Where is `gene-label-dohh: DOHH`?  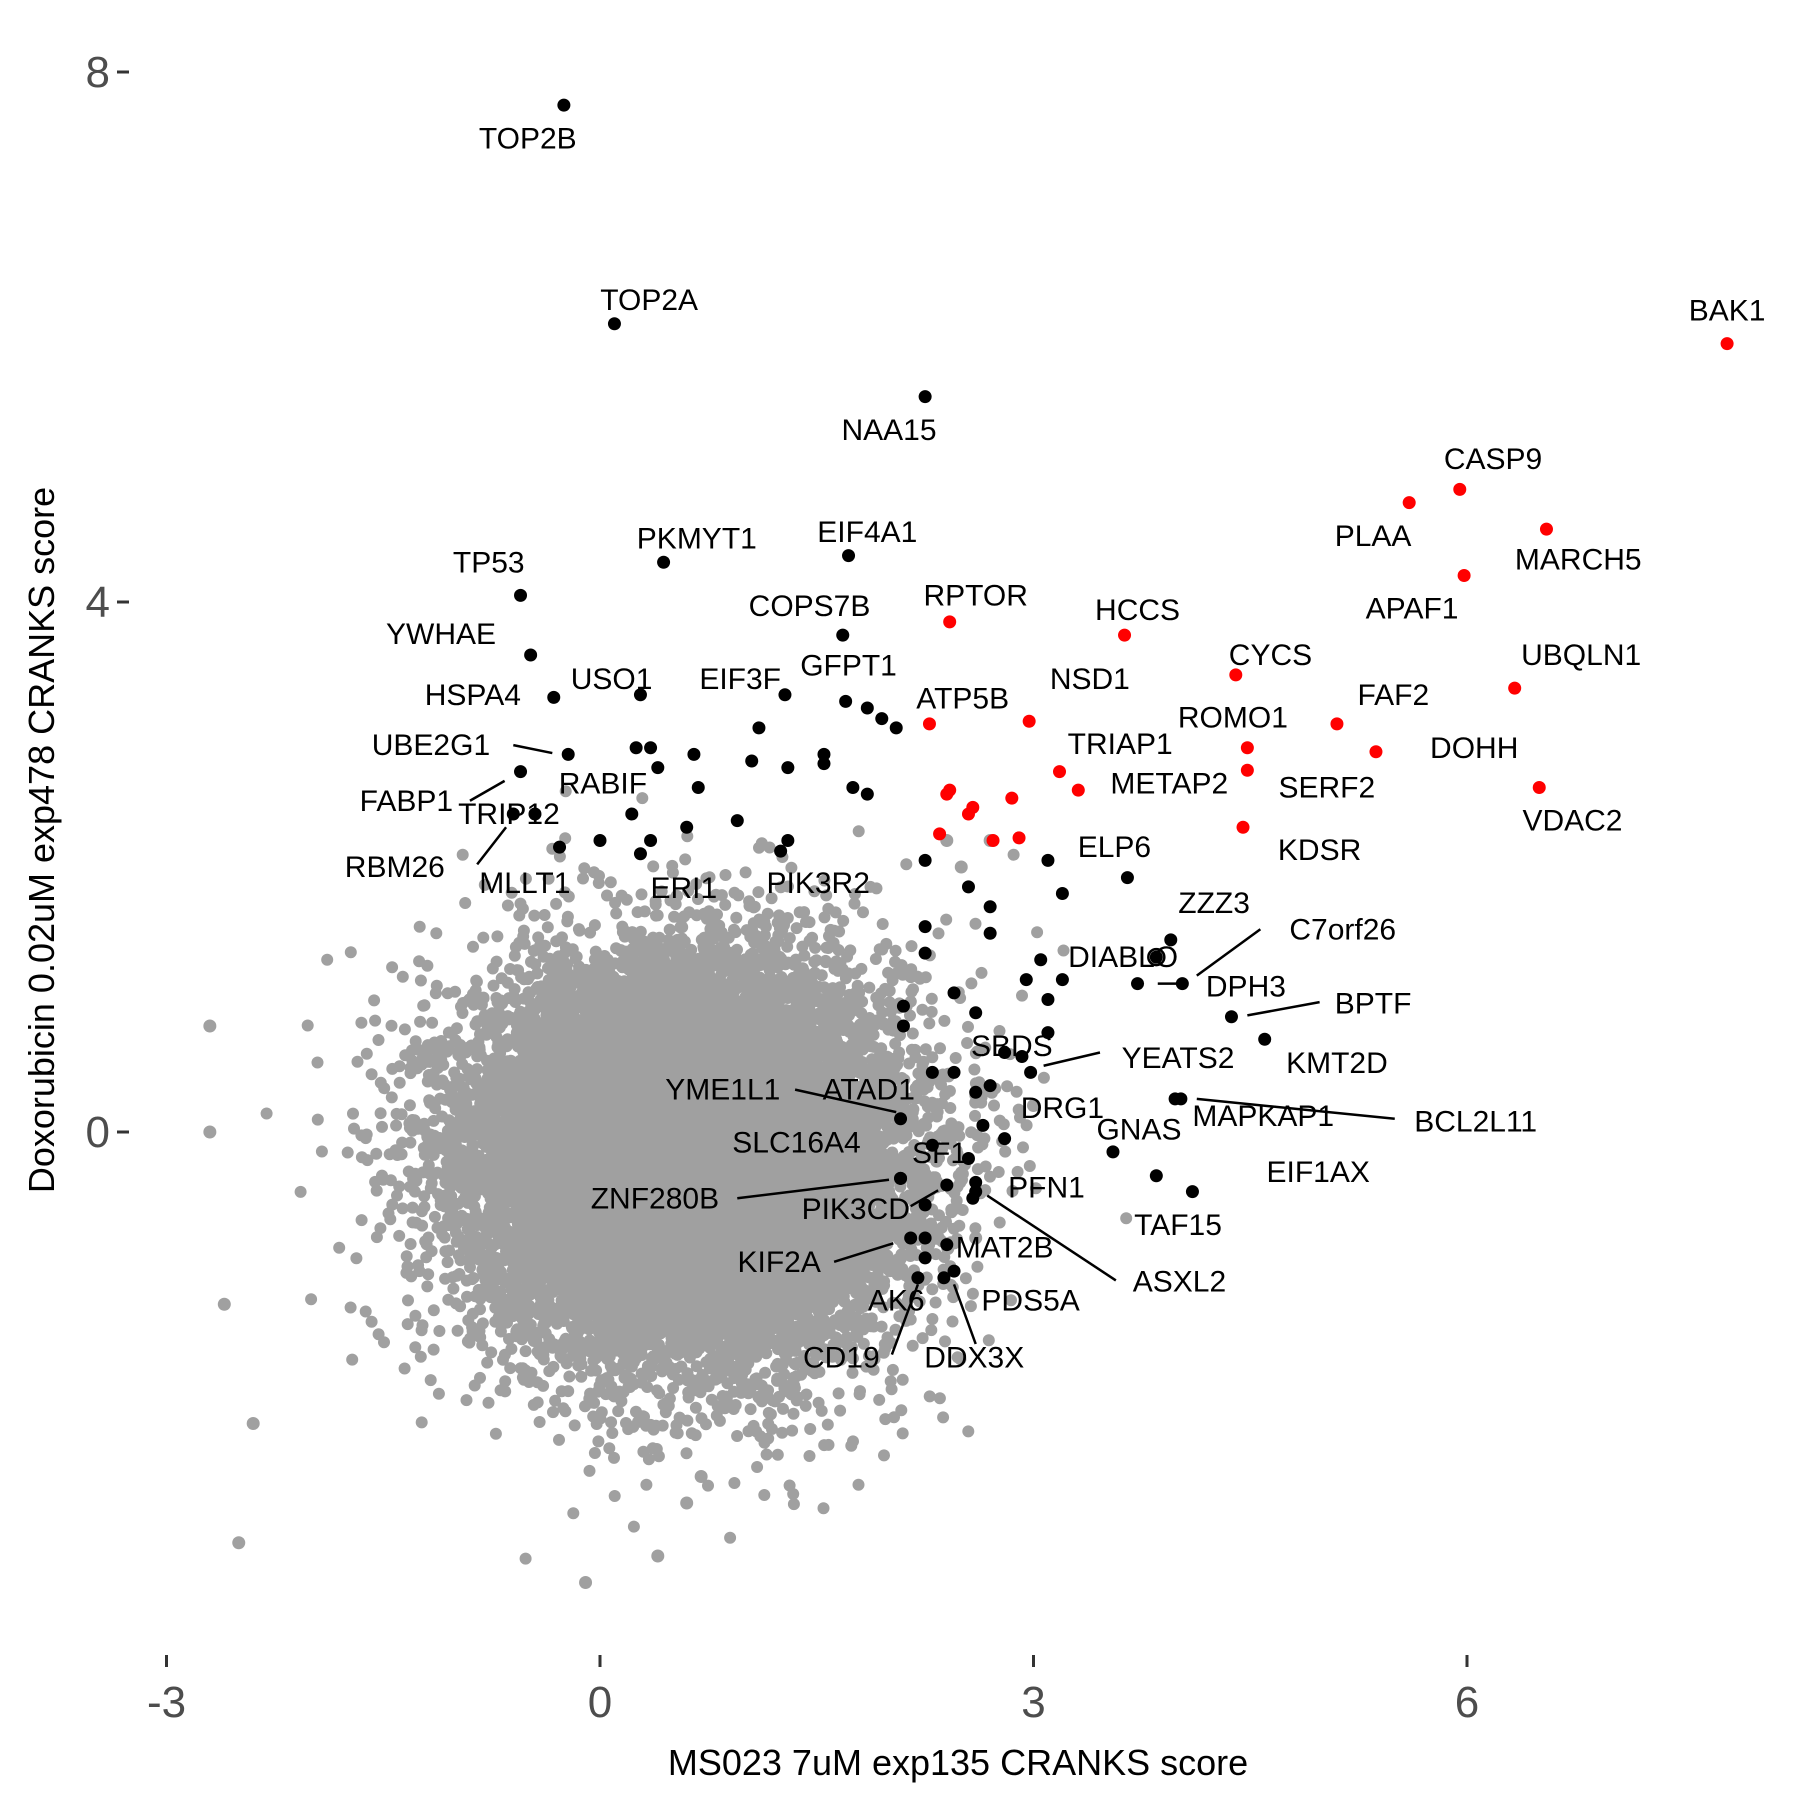 gene-label-dohh: DOHH is located at coordinates (1474, 748).